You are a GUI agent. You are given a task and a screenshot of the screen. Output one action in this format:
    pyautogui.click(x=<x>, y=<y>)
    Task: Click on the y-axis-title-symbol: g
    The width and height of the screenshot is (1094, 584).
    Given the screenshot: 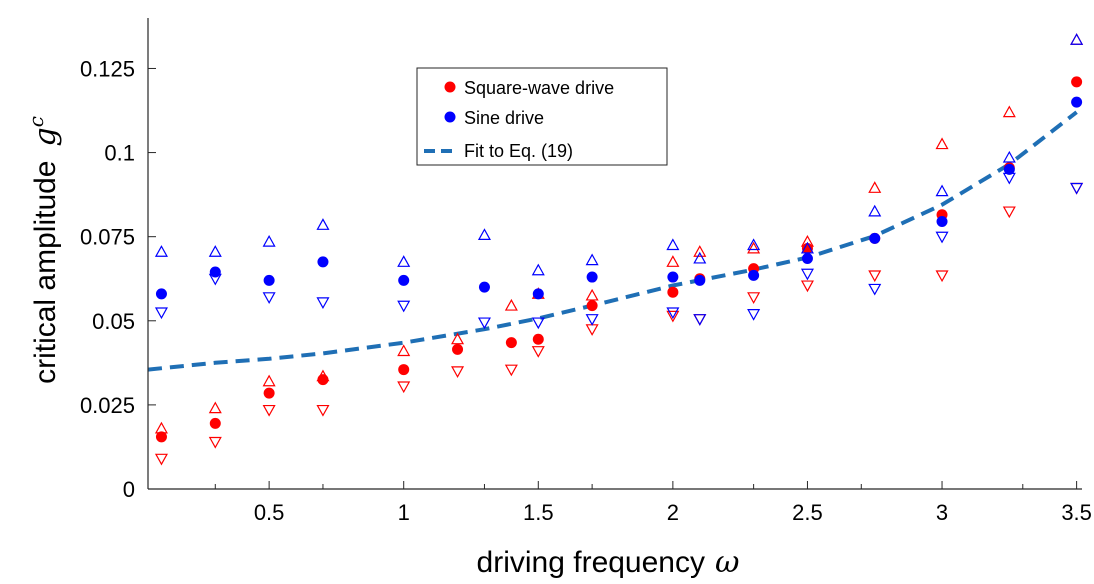 What is the action you would take?
    pyautogui.click(x=45, y=136)
    